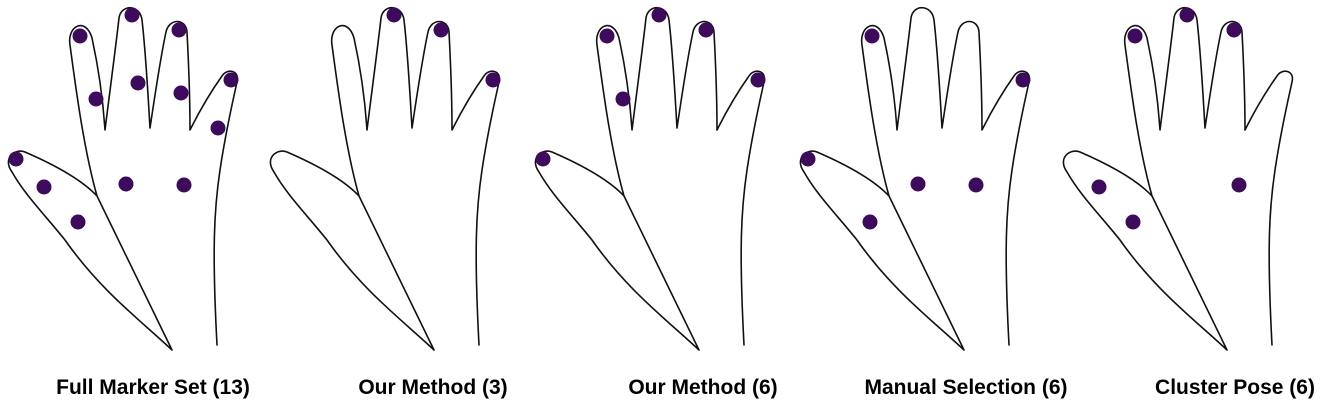 This screenshot has width=1342, height=412. What do you see at coordinates (138, 83) in the screenshot?
I see `marker-middle-mid` at bounding box center [138, 83].